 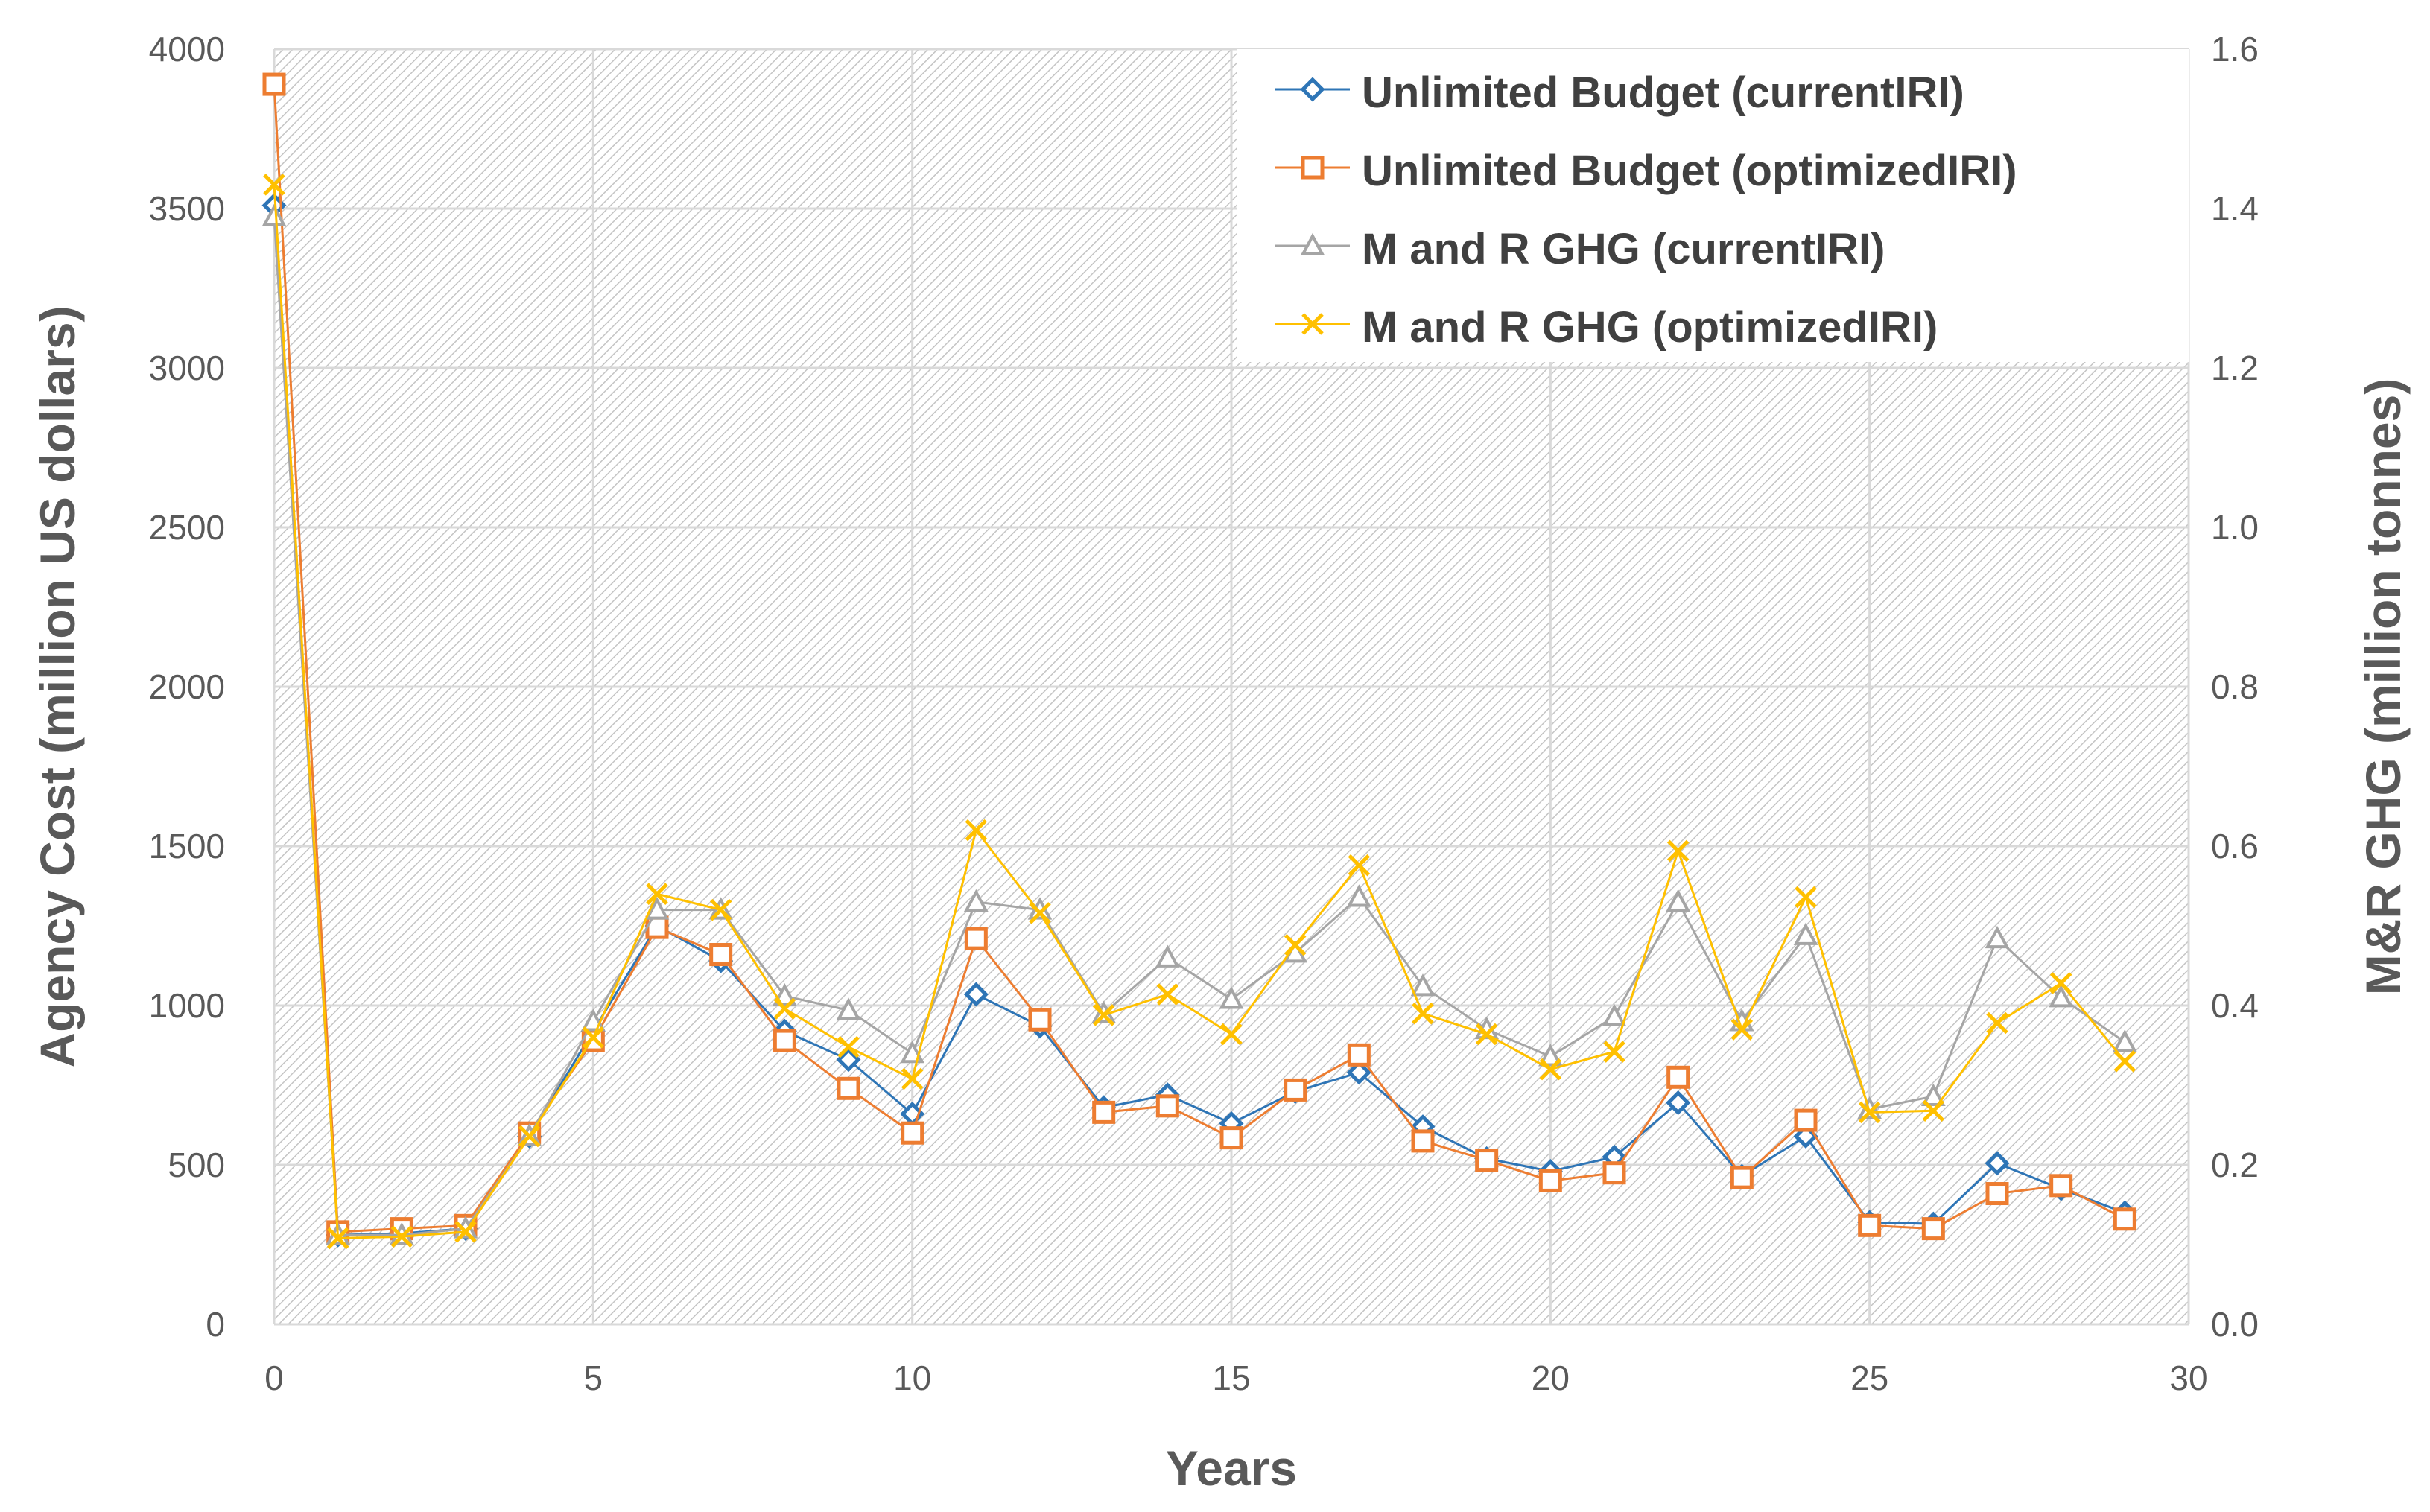 What do you see at coordinates (2235, 208) in the screenshot?
I see `y2-tick-label: 1.4` at bounding box center [2235, 208].